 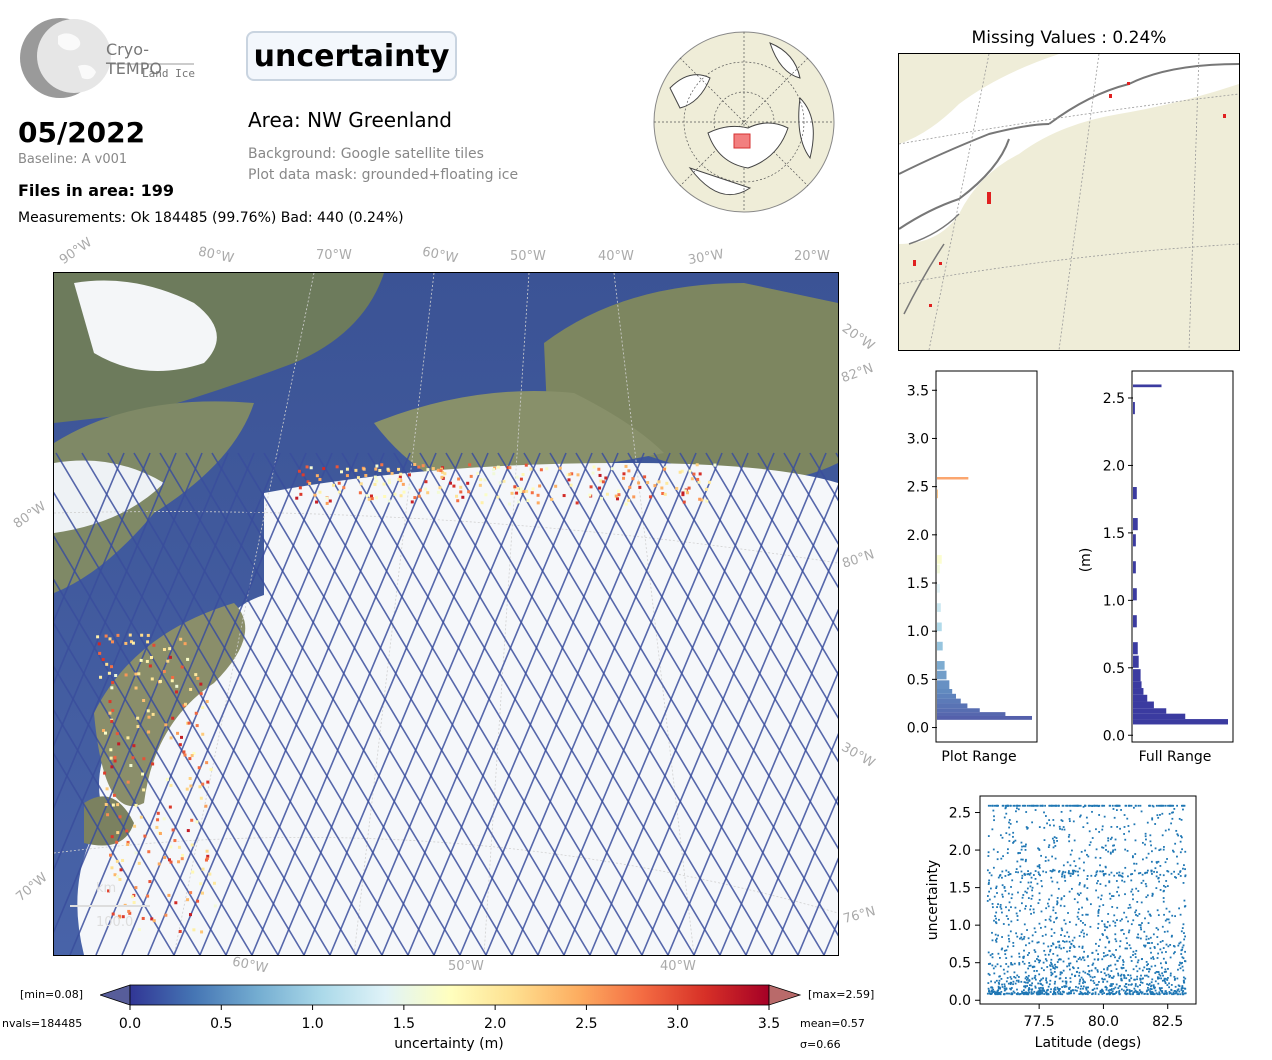 What do you see at coordinates (366, 154) in the screenshot?
I see `background-label: Background: Google satellite tiles` at bounding box center [366, 154].